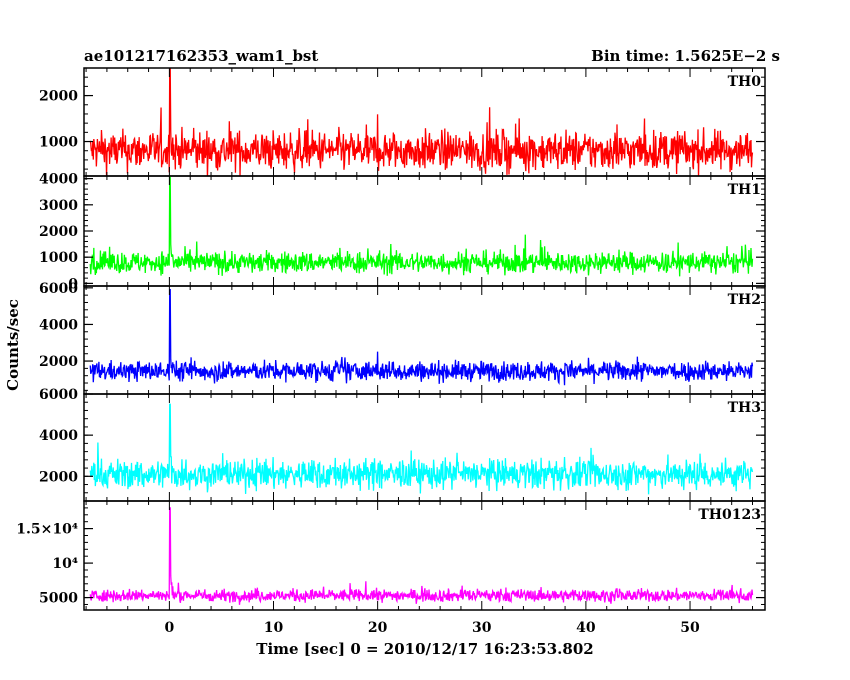 Image resolution: width=850 pixels, height=680 pixels. Describe the element at coordinates (745, 82) in the screenshot. I see `panel-label-th0: TH0` at that location.